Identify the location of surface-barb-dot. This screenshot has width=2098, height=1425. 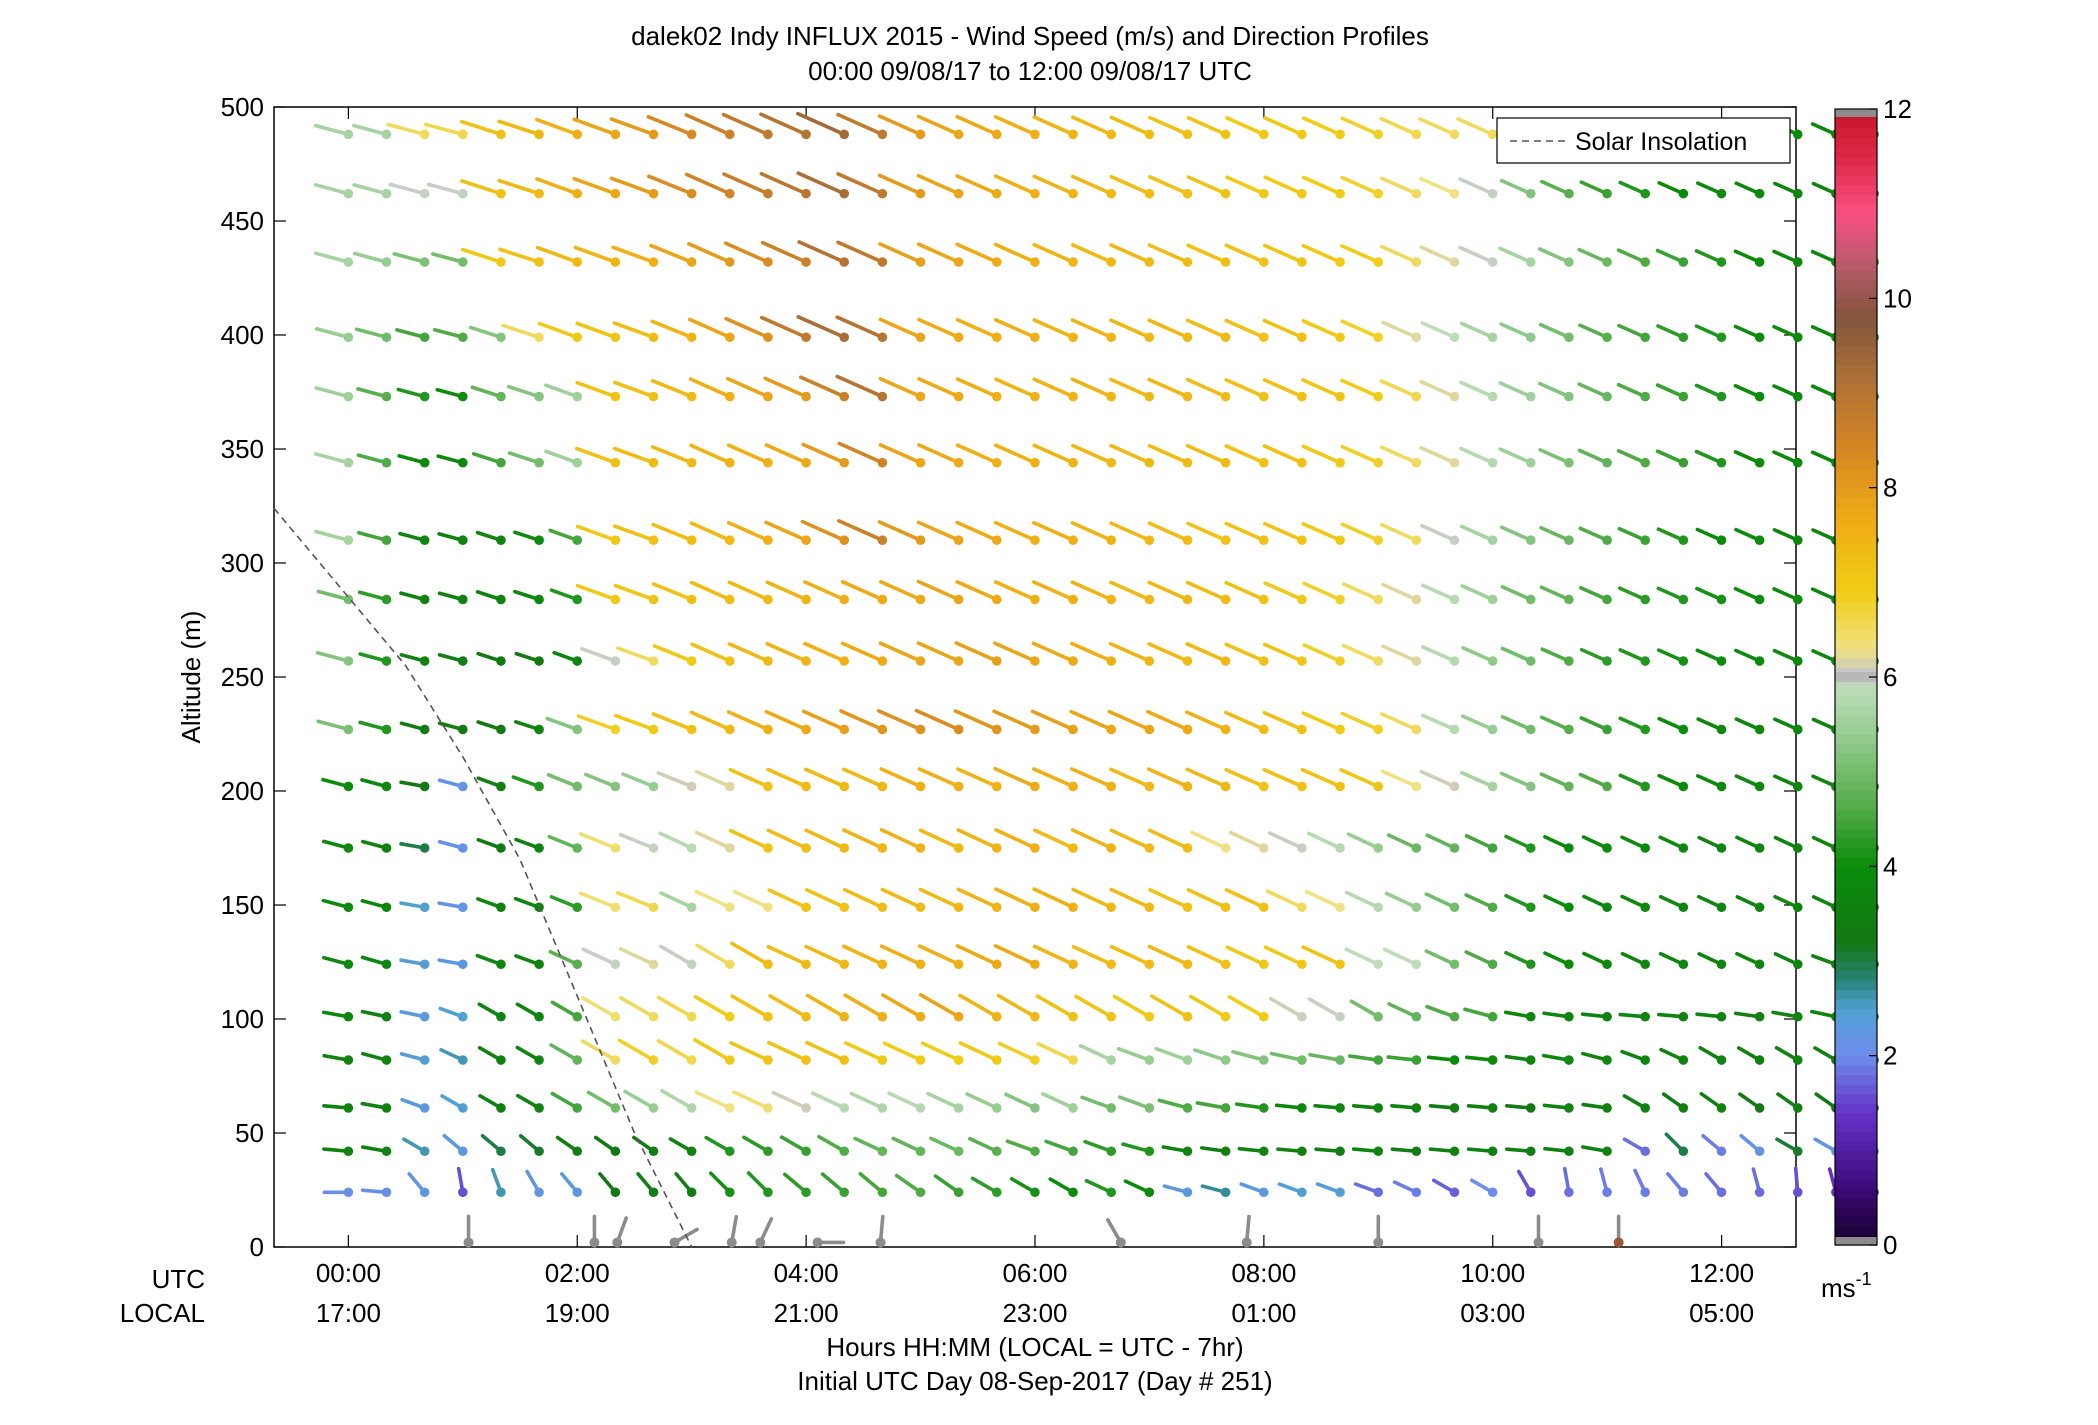
(617, 1242).